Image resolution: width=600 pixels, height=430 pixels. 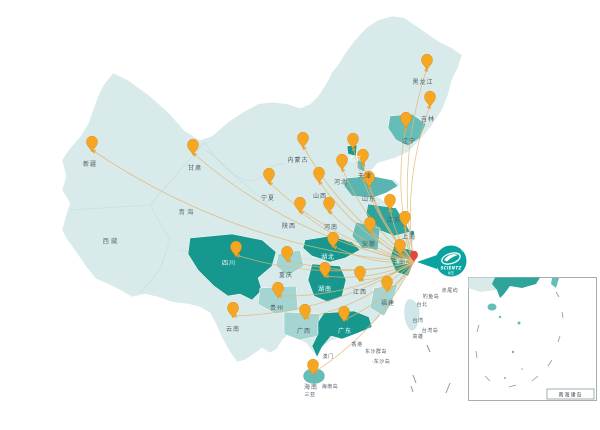 What do you see at coordinates (387, 284) in the screenshot?
I see `map-pin-福建` at bounding box center [387, 284].